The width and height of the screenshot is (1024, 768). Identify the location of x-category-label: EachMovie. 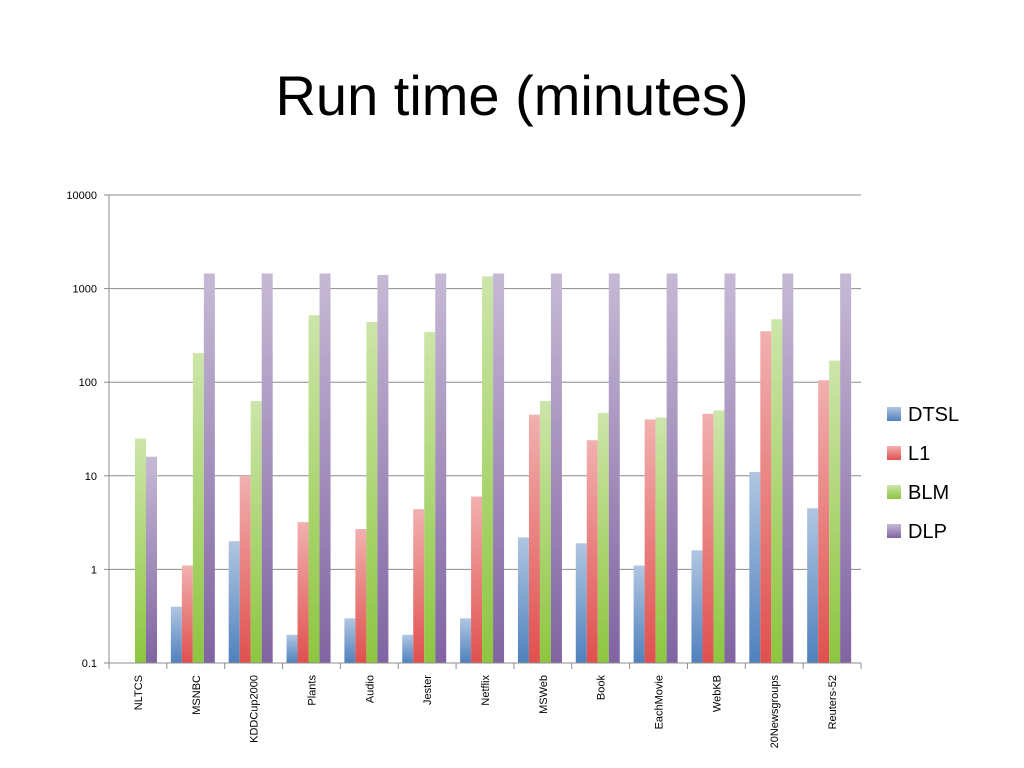
(660, 702).